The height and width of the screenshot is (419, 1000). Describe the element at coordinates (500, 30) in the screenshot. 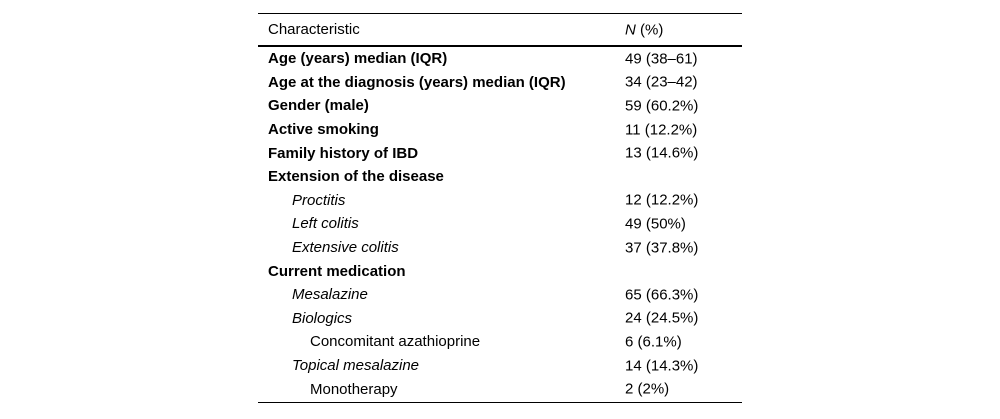

I see `table-header-row: Characteristic N (%)` at that location.